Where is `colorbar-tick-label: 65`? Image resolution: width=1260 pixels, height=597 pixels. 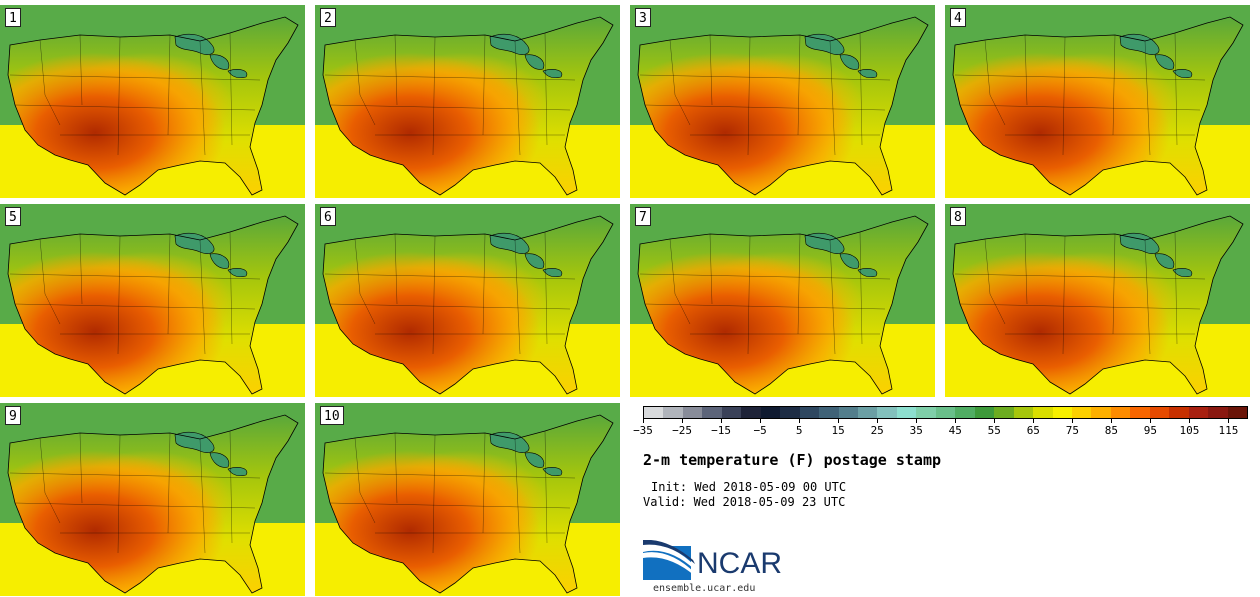 colorbar-tick-label: 65 is located at coordinates (1033, 430).